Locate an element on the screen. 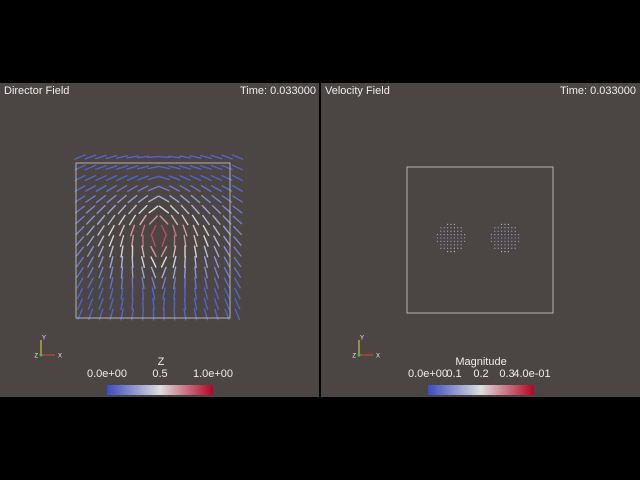 The width and height of the screenshot is (640, 480). axis-label: Z is located at coordinates (354, 357).